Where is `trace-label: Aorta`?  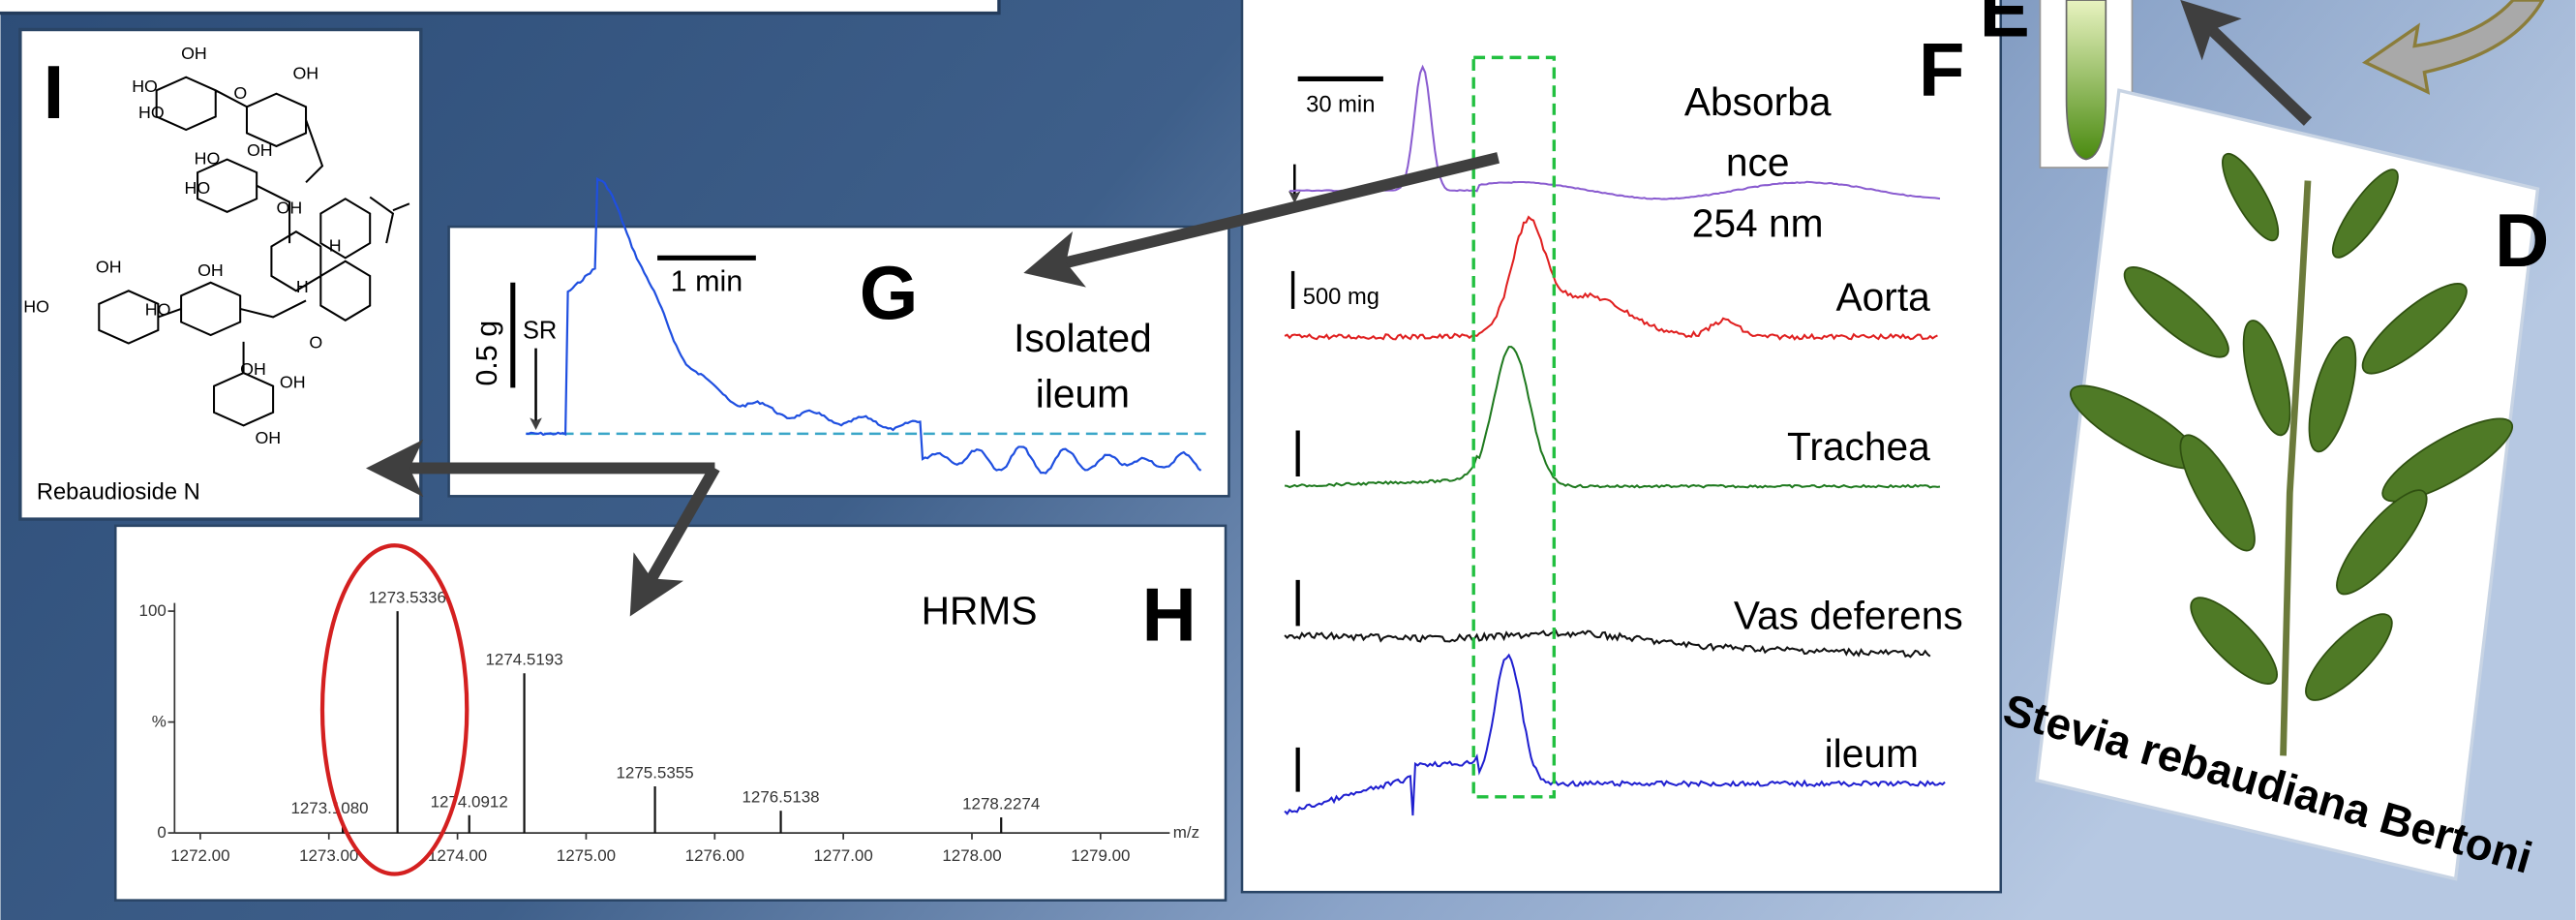 trace-label: Aorta is located at coordinates (1883, 297).